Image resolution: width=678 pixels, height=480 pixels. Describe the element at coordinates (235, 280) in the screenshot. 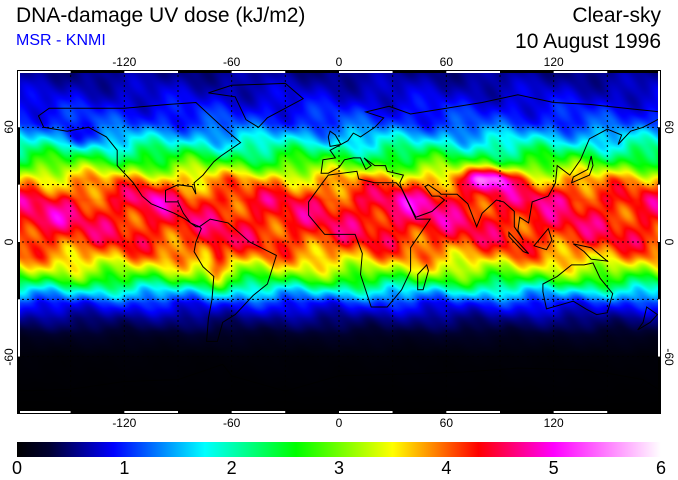

I see `coastline-south-america` at that location.